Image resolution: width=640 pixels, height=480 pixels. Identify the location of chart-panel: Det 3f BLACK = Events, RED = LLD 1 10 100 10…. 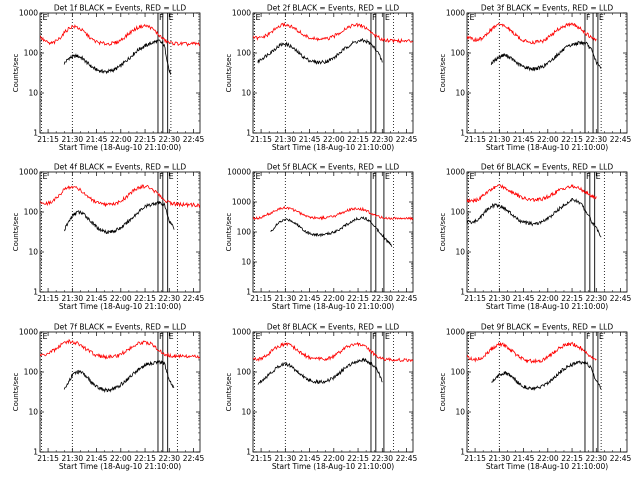
(535, 78).